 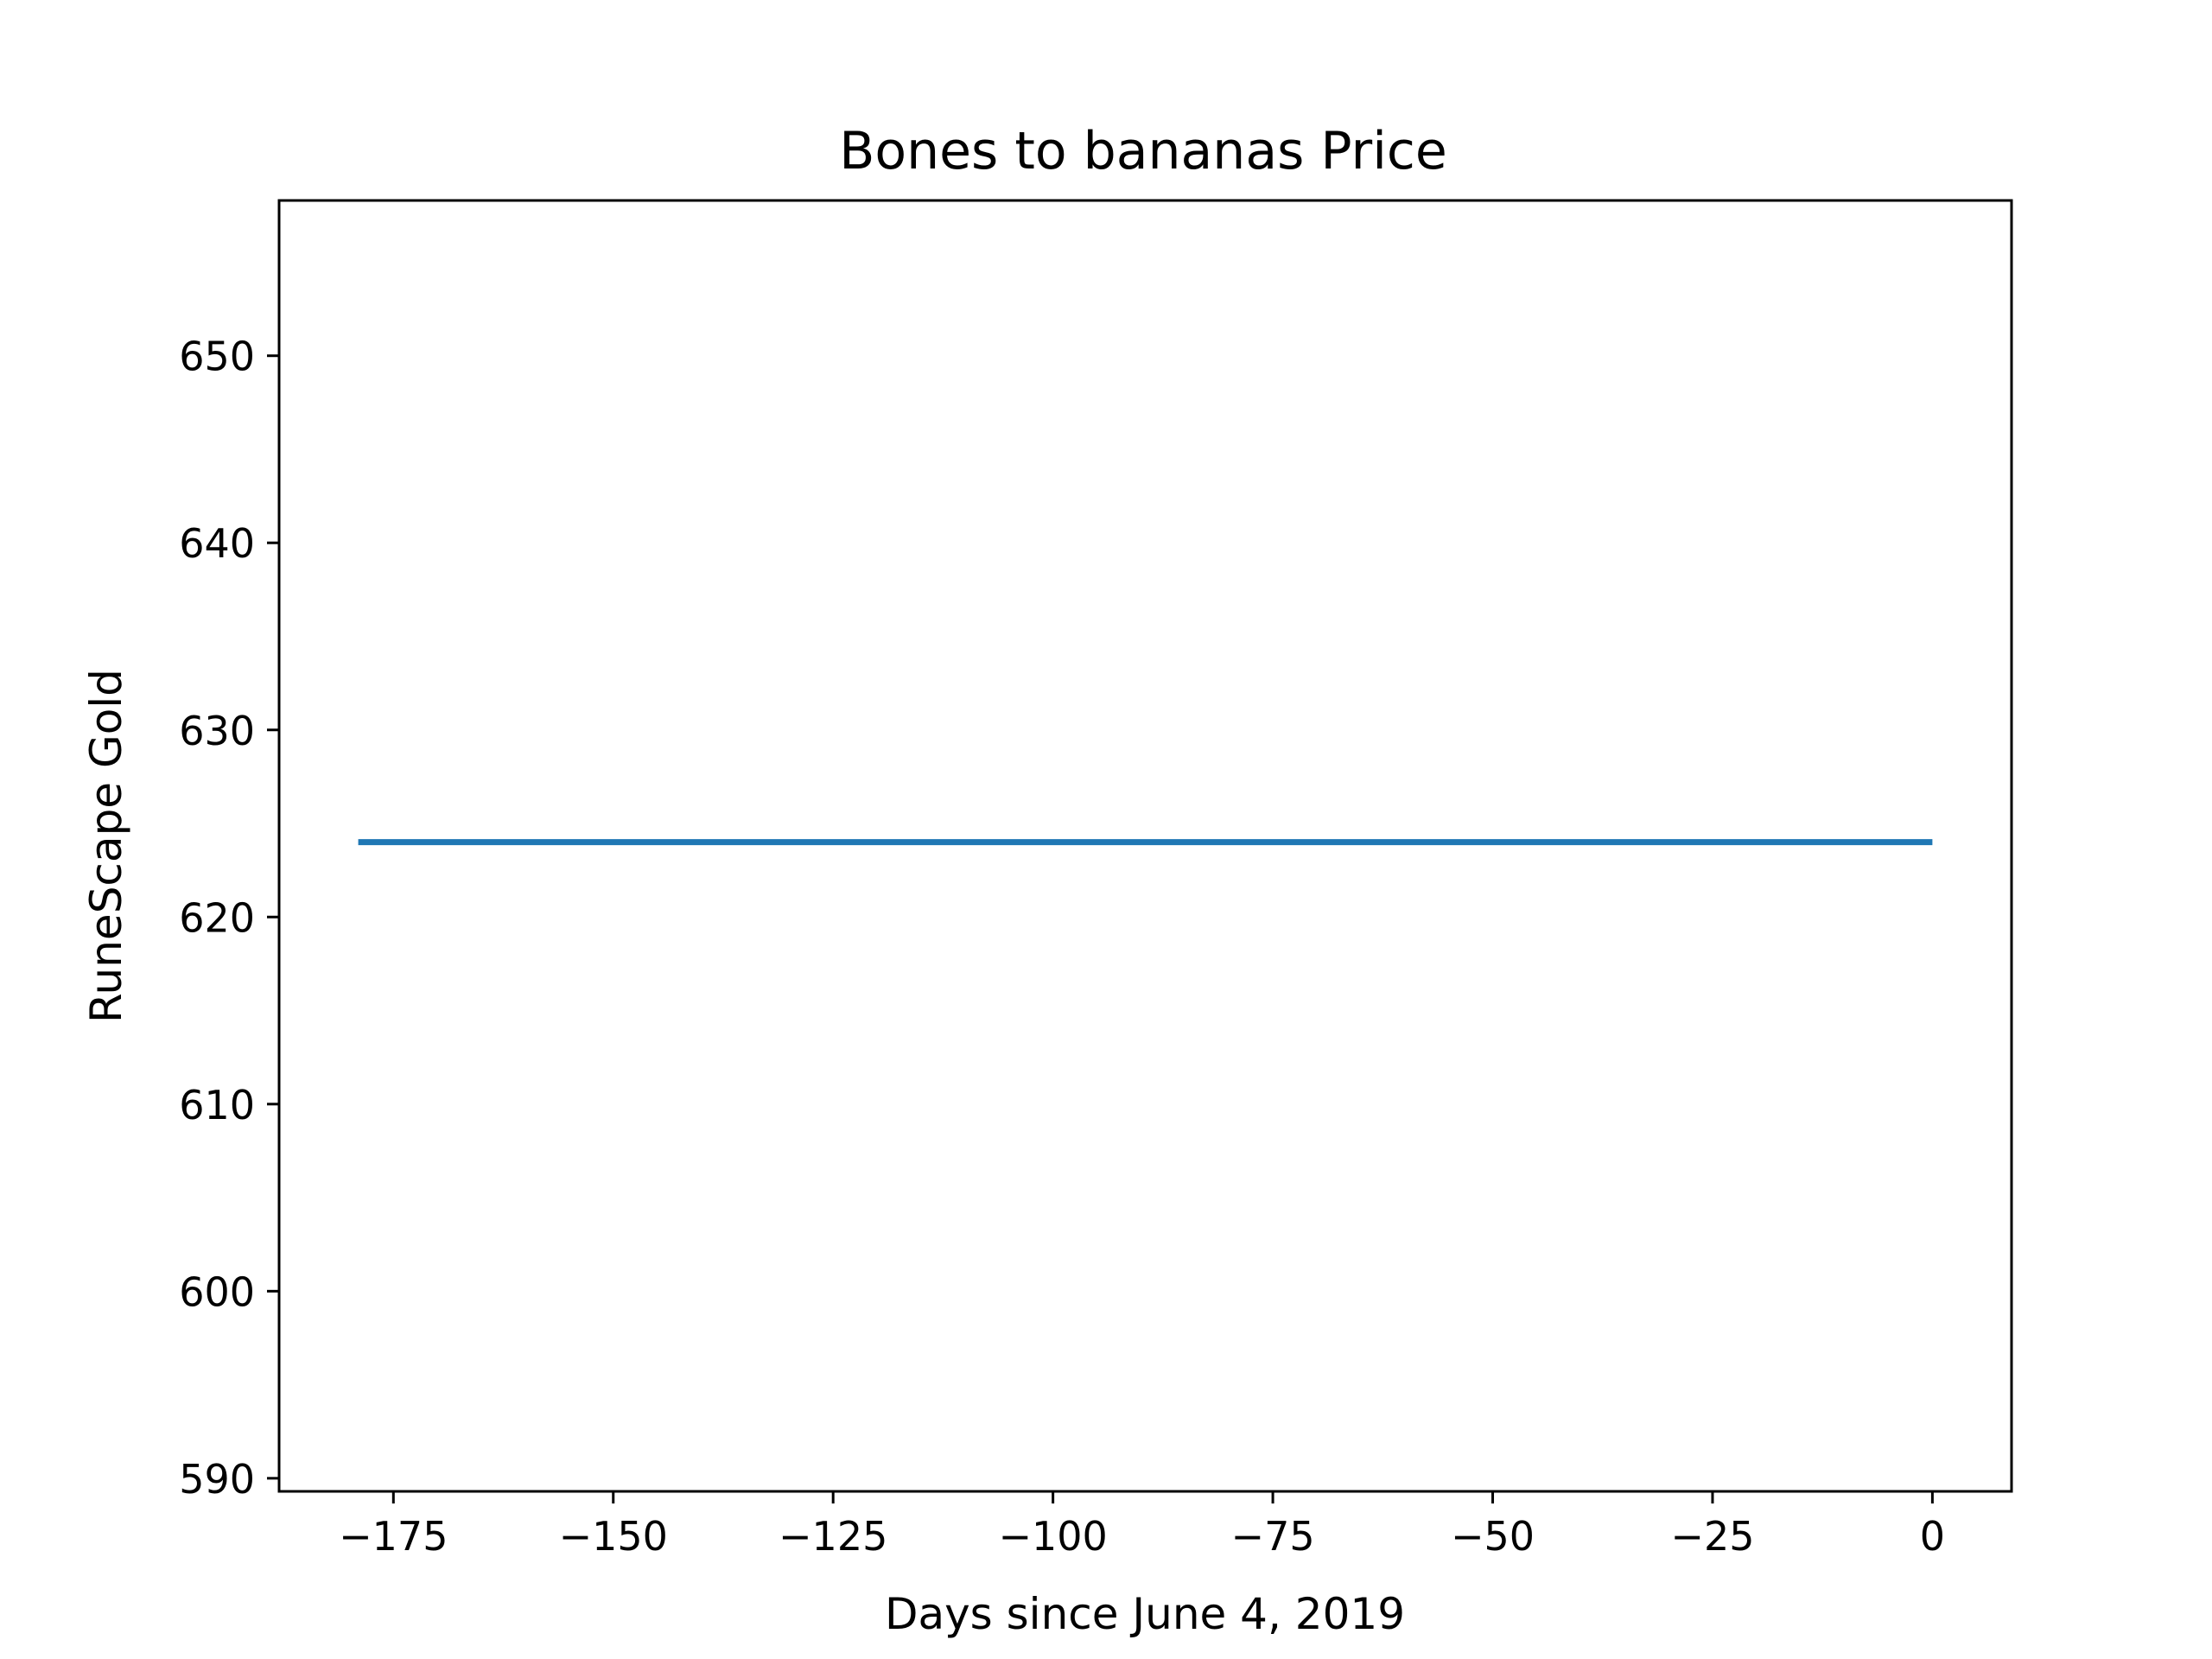 I want to click on y-tick-label: 650, so click(x=217, y=357).